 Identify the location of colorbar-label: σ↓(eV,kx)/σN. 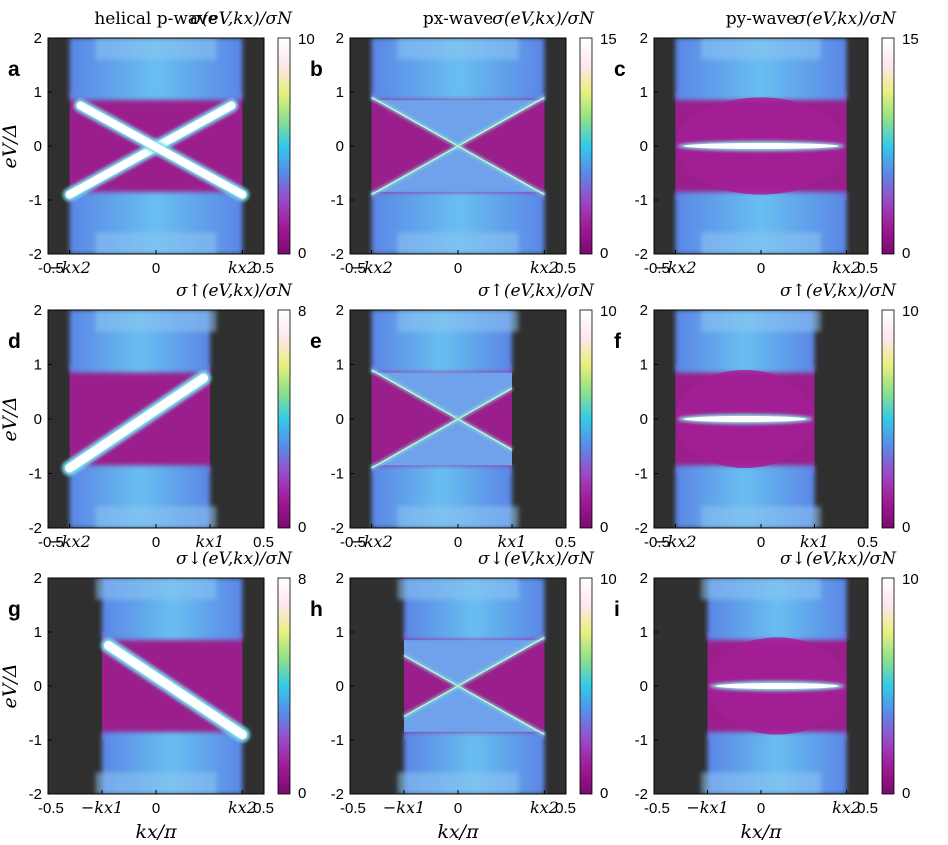
(536, 559).